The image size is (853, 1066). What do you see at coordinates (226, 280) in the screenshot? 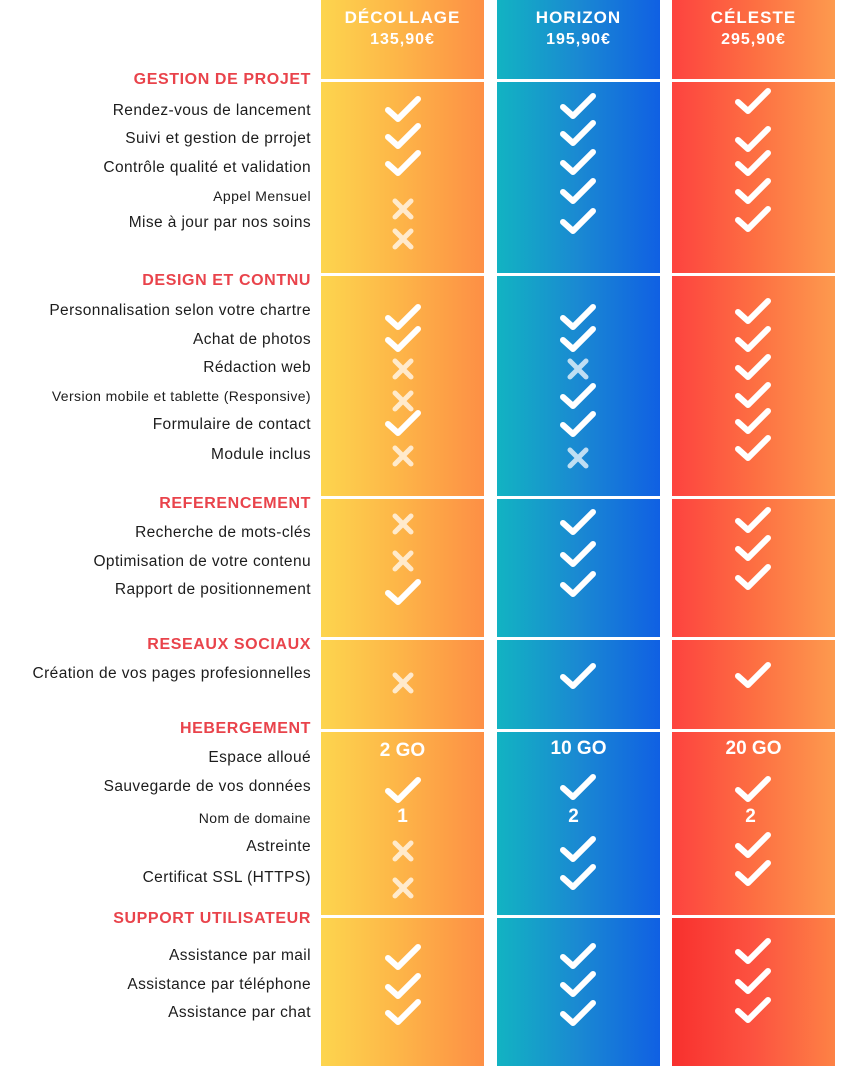
I see `section-title-design: DESIGN ET CONTNU` at bounding box center [226, 280].